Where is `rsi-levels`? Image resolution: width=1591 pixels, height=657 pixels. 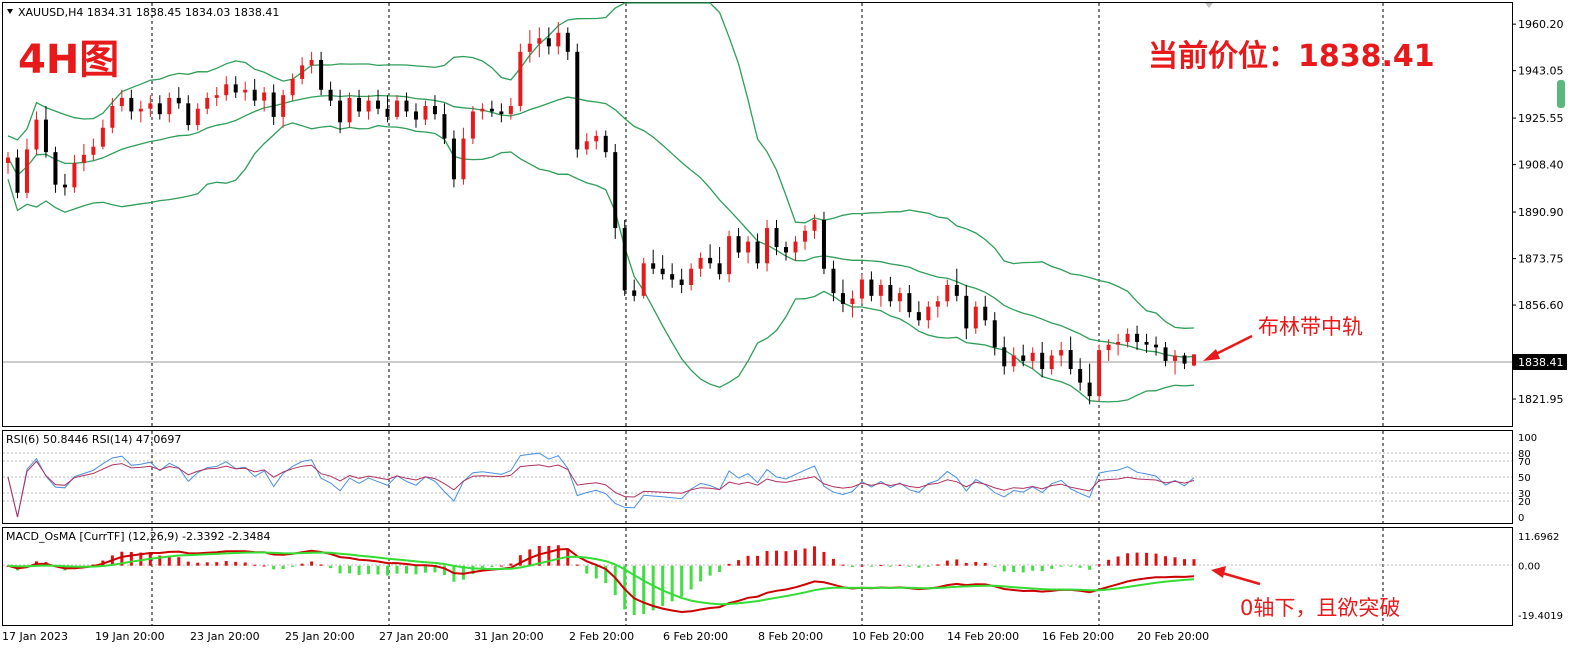 rsi-levels is located at coordinates (757, 477).